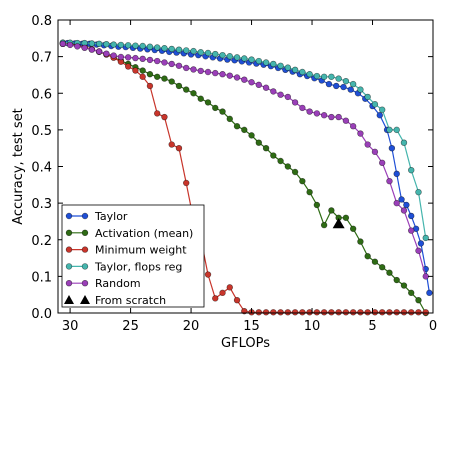  What do you see at coordinates (130, 326) in the screenshot?
I see `x-tick-label: 25` at bounding box center [130, 326].